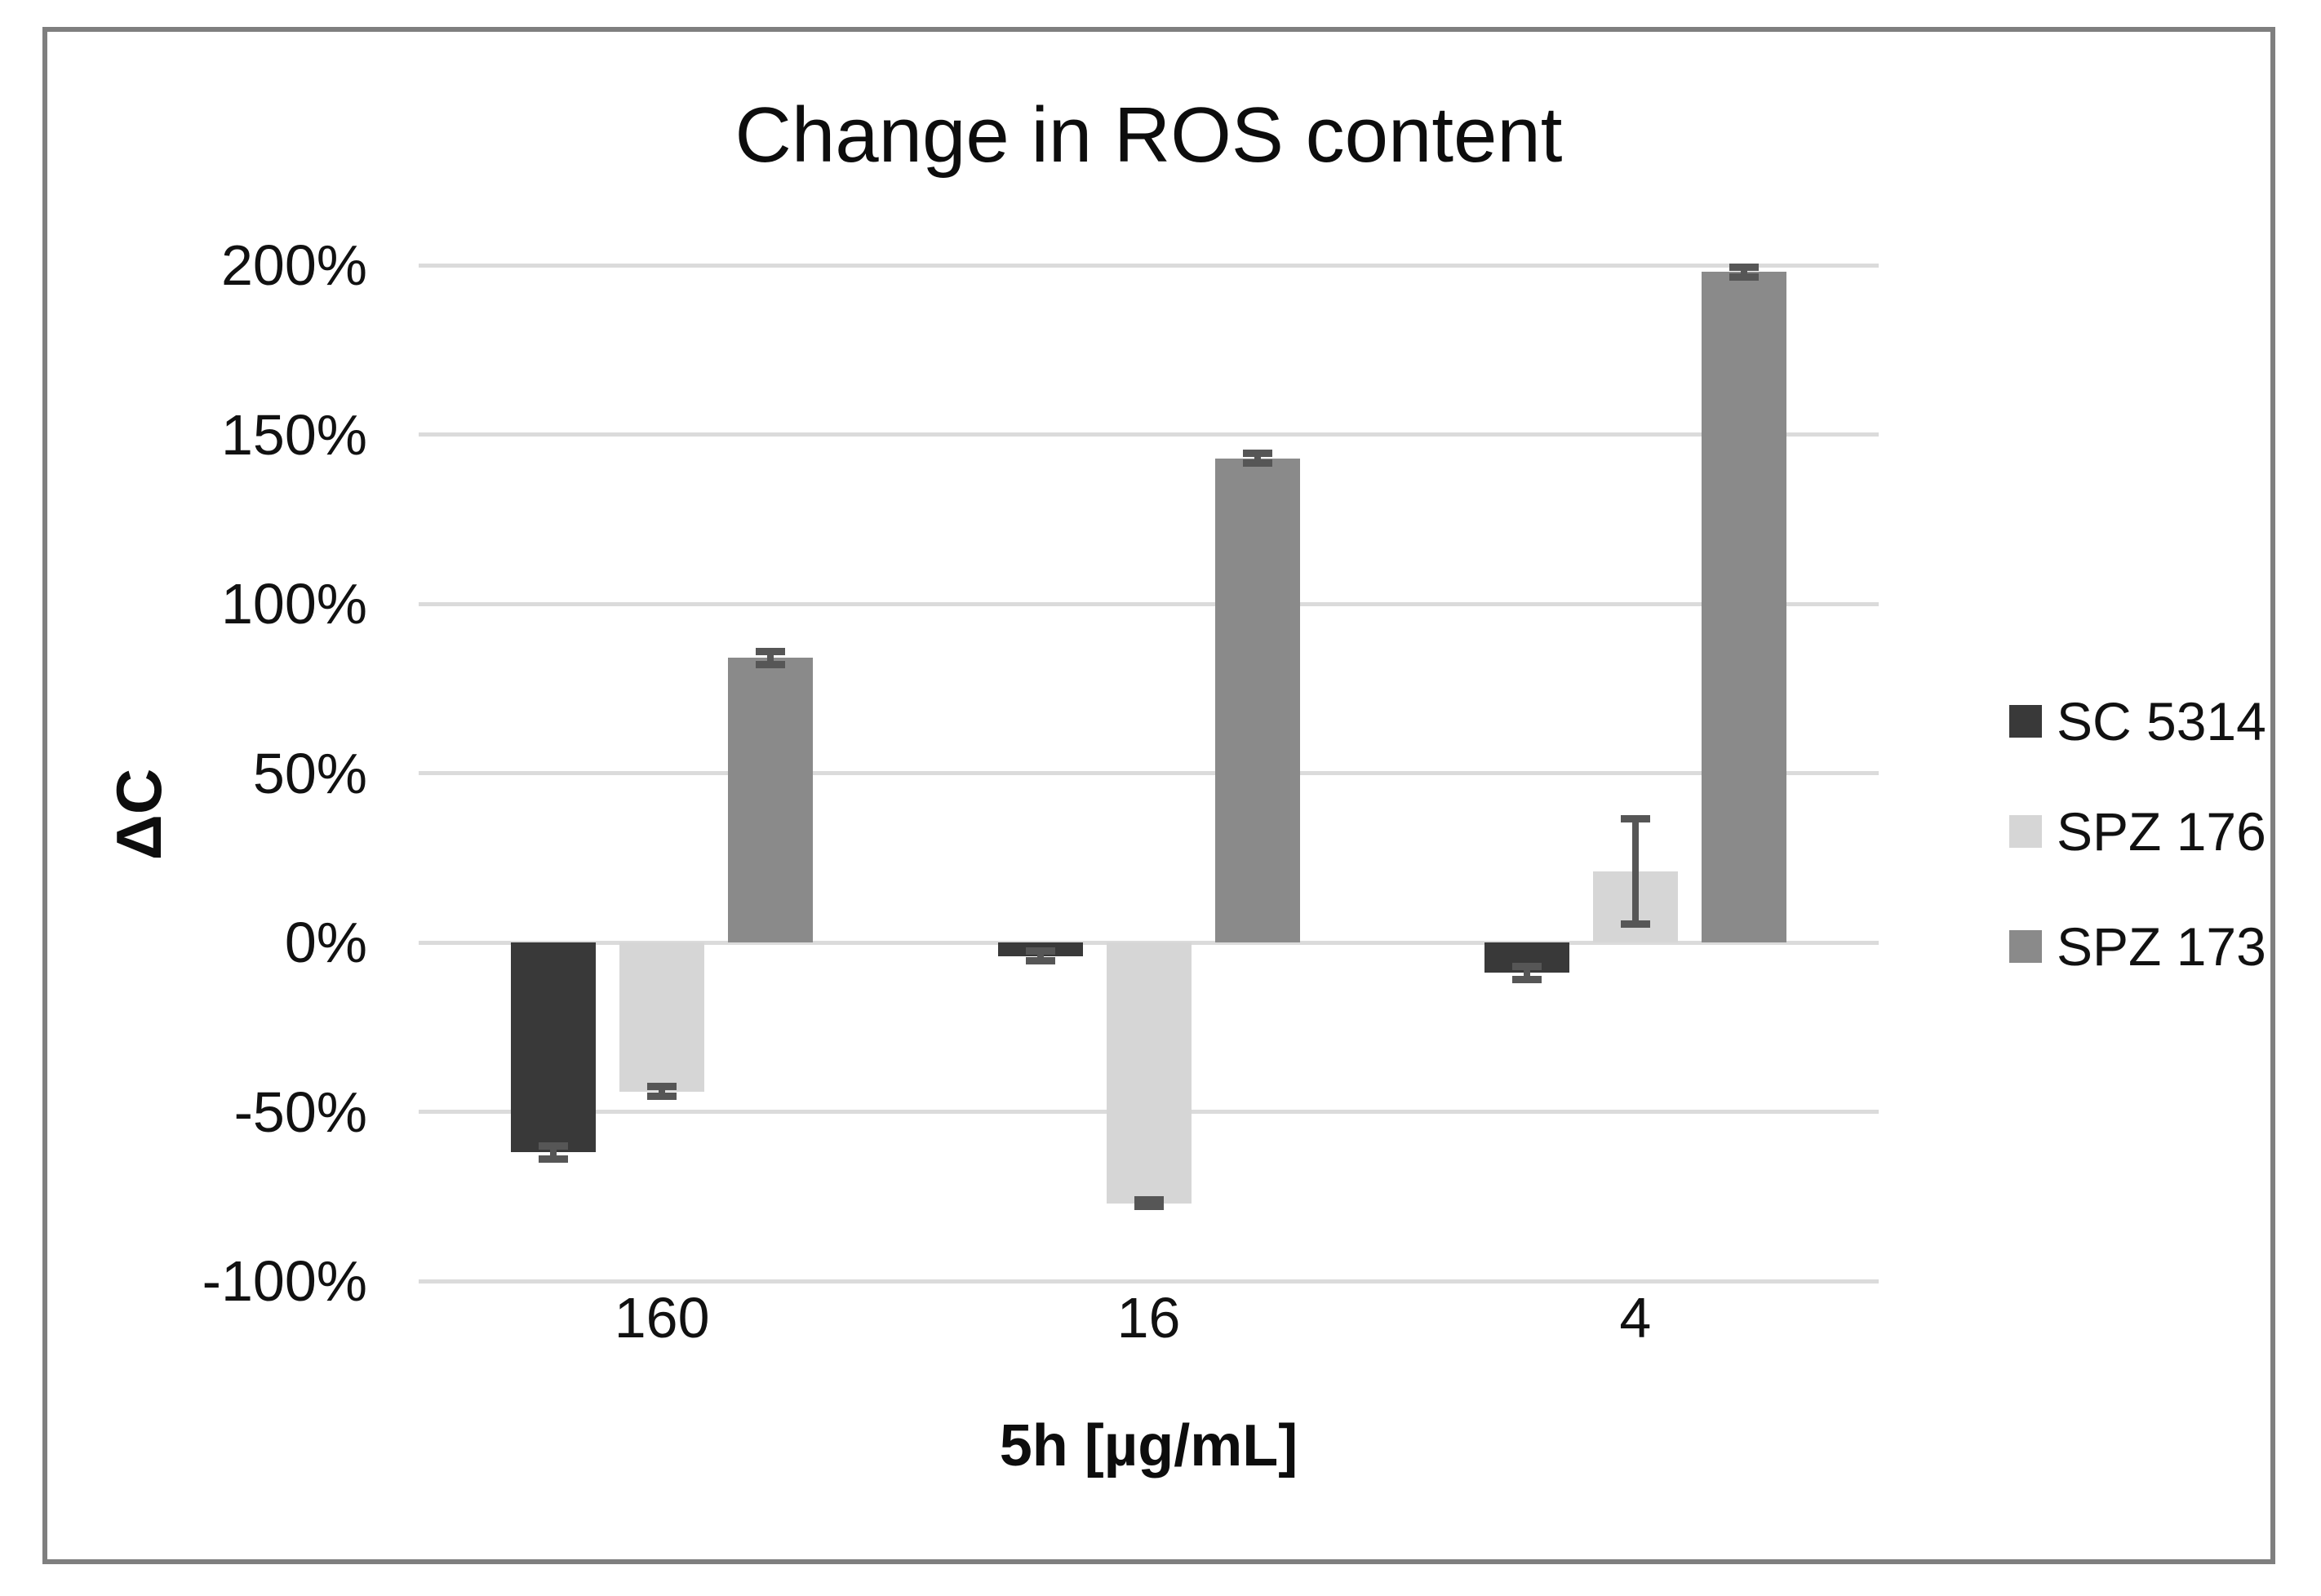  I want to click on legend-item-sc-5314: SC 5314, so click(2137, 721).